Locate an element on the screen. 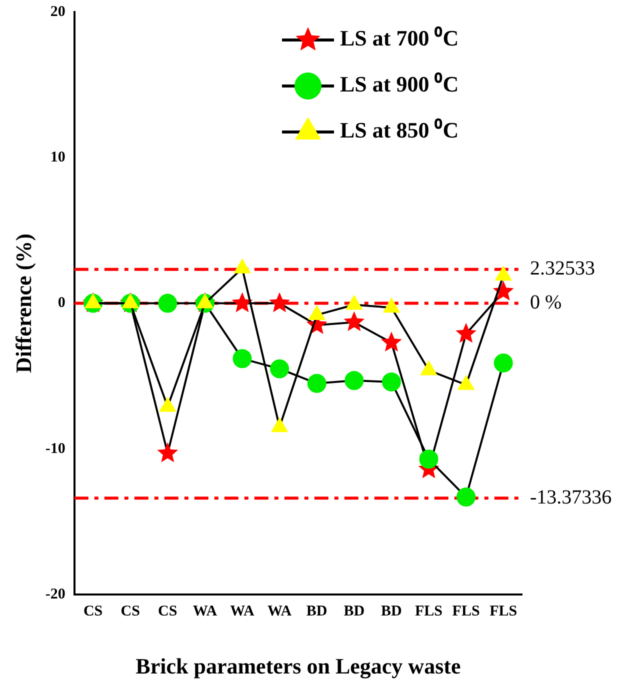  y-tick-label: 20 is located at coordinates (58, 12).